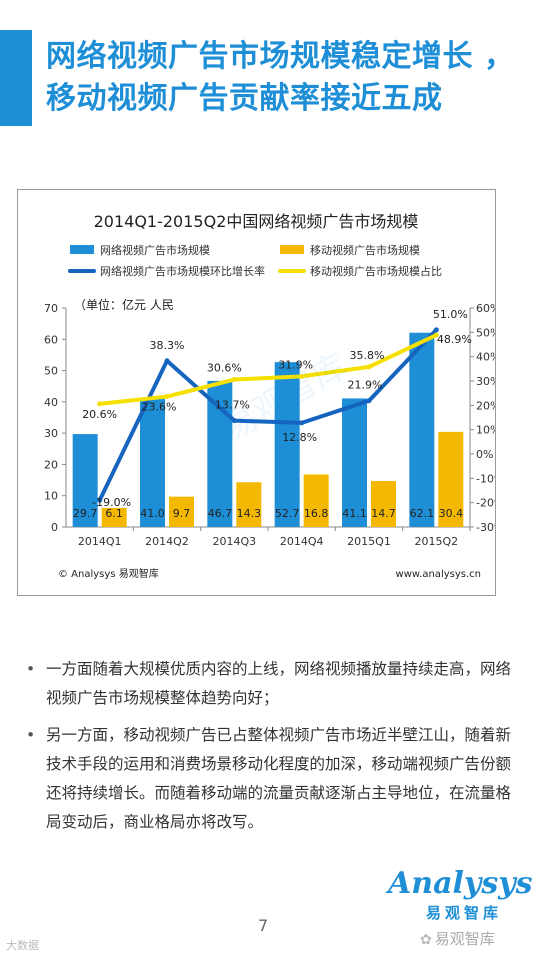  What do you see at coordinates (51, 308) in the screenshot?
I see `y-left-tick-label: 70` at bounding box center [51, 308].